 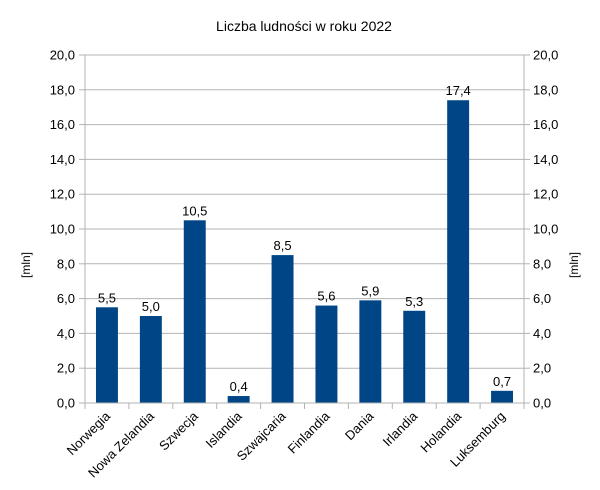 What do you see at coordinates (239, 386) in the screenshot?
I see `data-label: 0,4` at bounding box center [239, 386].